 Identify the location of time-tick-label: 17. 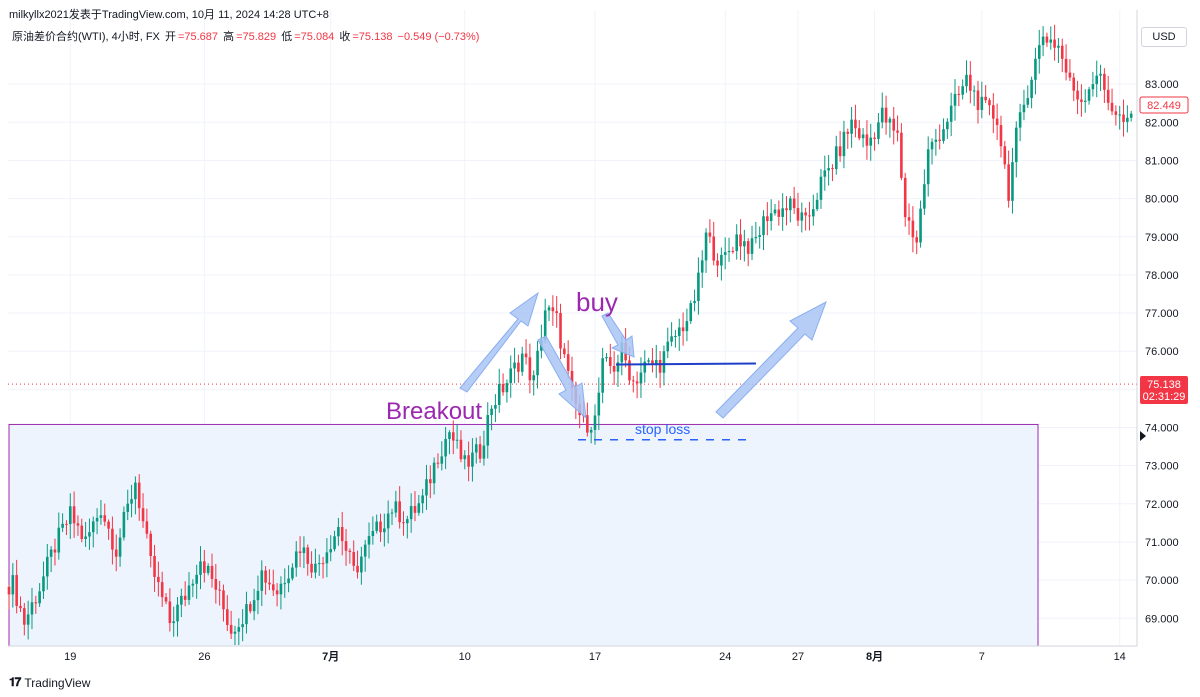
(595, 657).